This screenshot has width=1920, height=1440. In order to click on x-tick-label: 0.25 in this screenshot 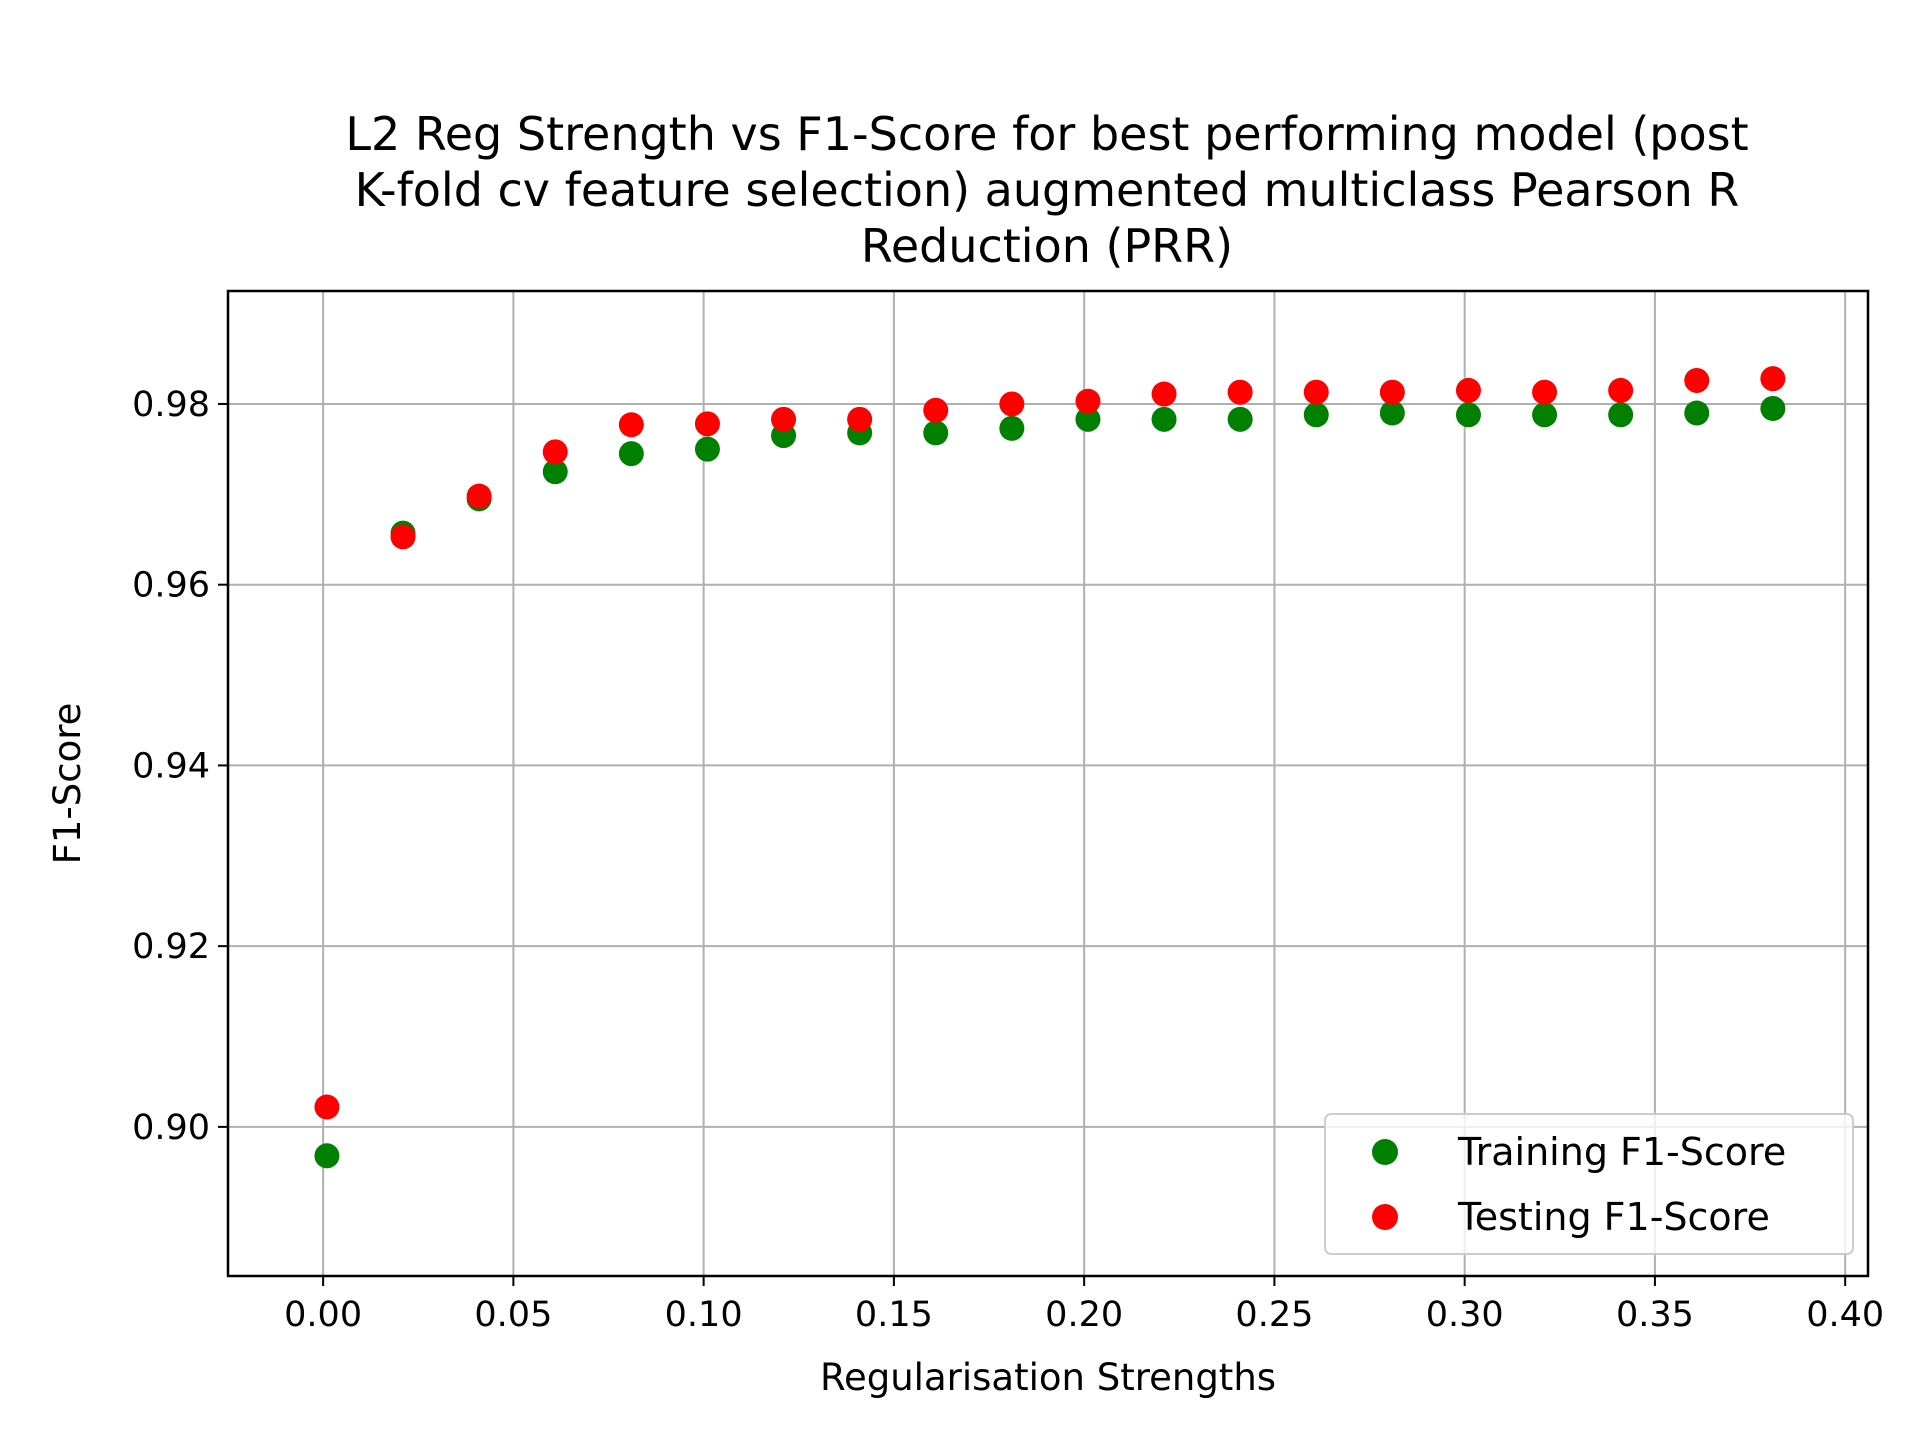, I will do `click(1274, 1315)`.